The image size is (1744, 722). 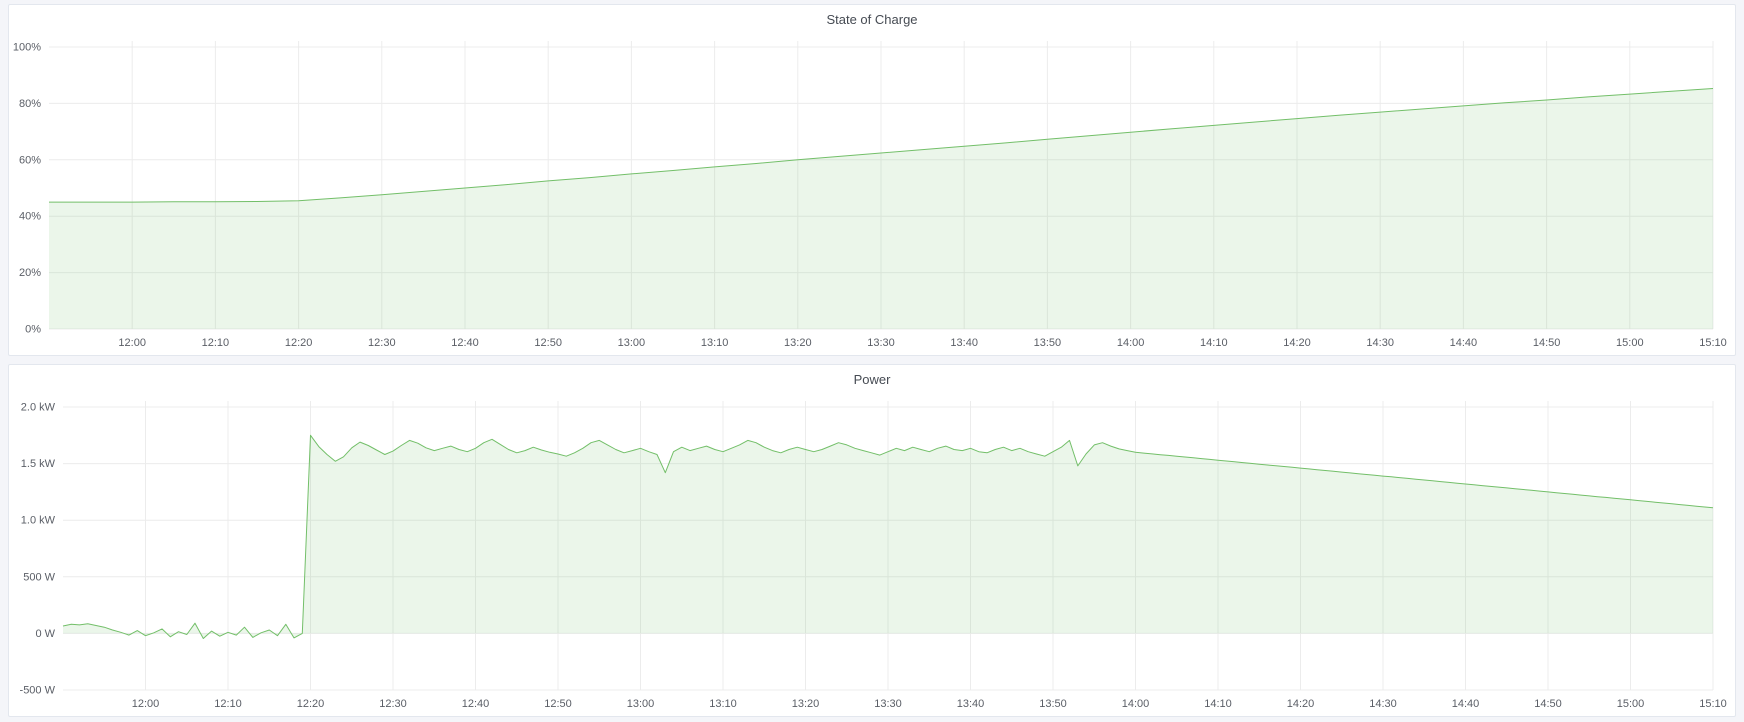 I want to click on svg-text: 0 W, so click(x=45, y=634).